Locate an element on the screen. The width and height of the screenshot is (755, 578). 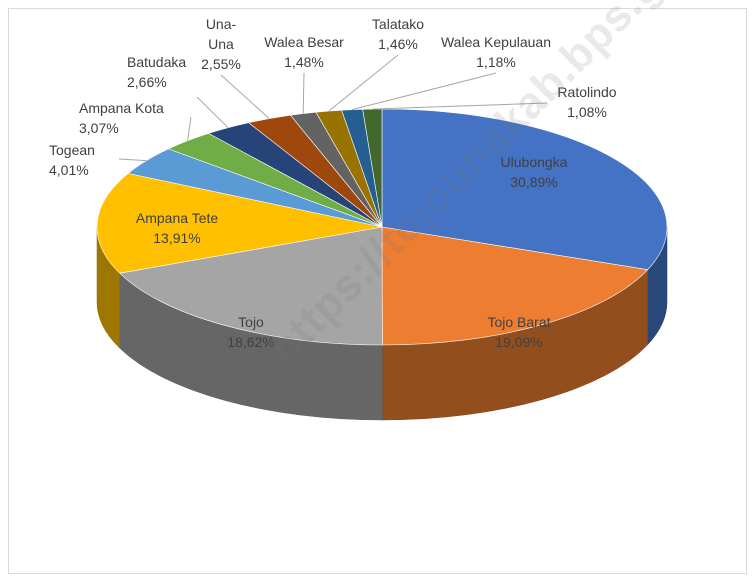
data-label-ampana-kota: Ampana Kota 3,07% is located at coordinates (121, 118).